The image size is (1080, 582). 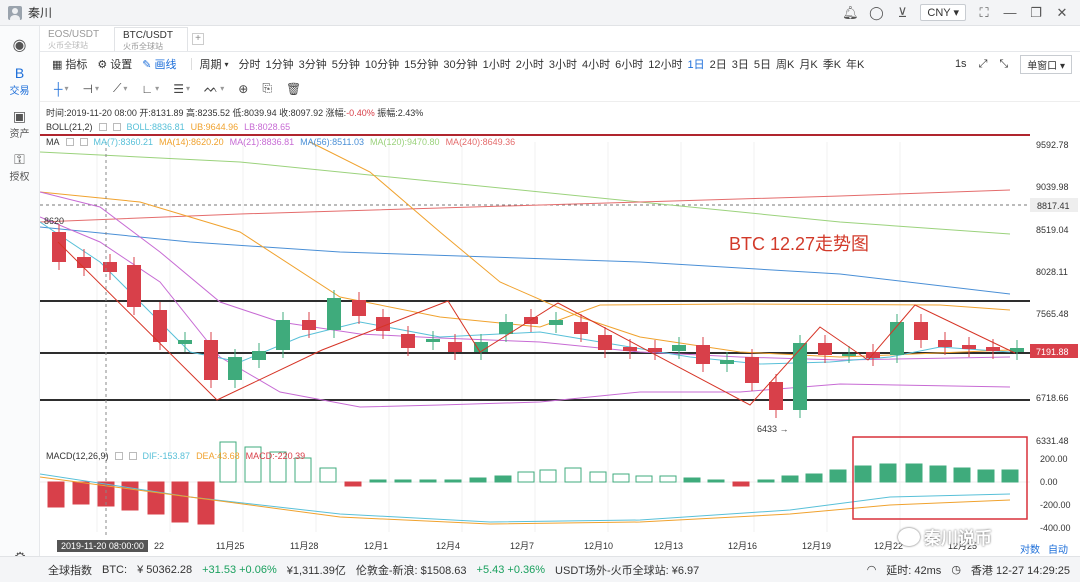 What do you see at coordinates (198, 39) in the screenshot?
I see `add-tab-button: +` at bounding box center [198, 39].